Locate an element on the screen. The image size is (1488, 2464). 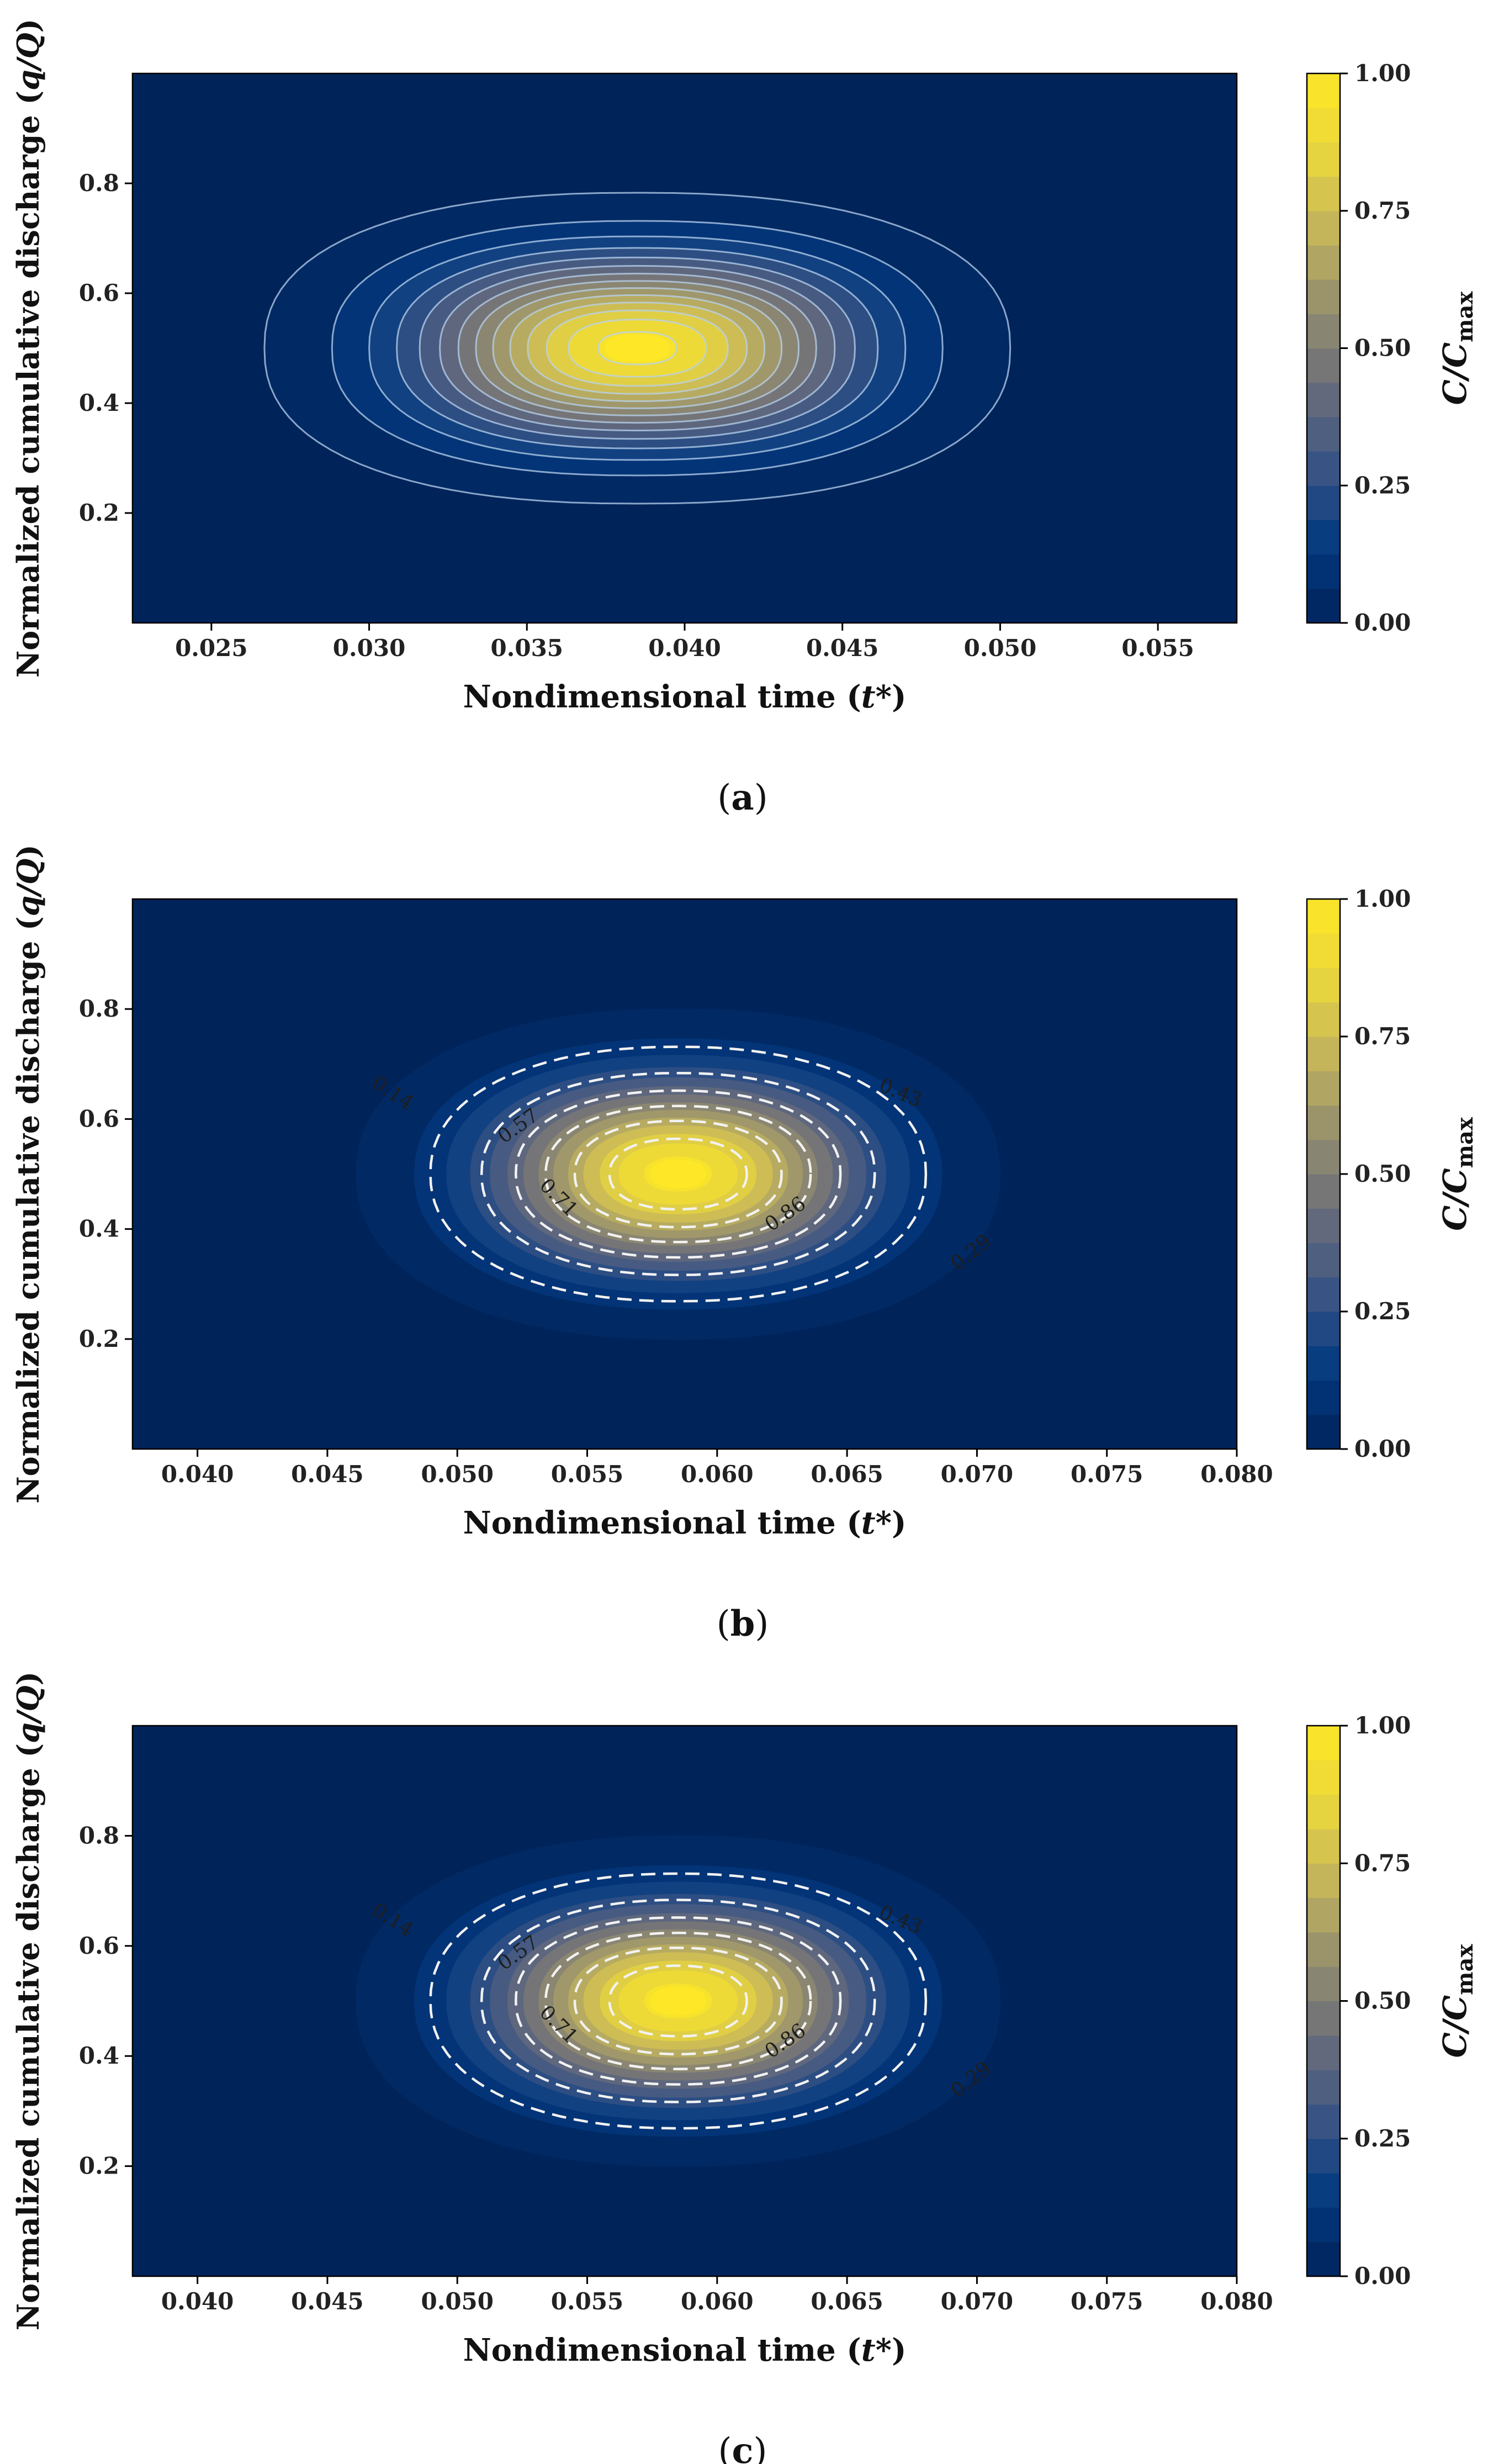
colorbar-tick-label: 0.50 is located at coordinates (1382, 1173).